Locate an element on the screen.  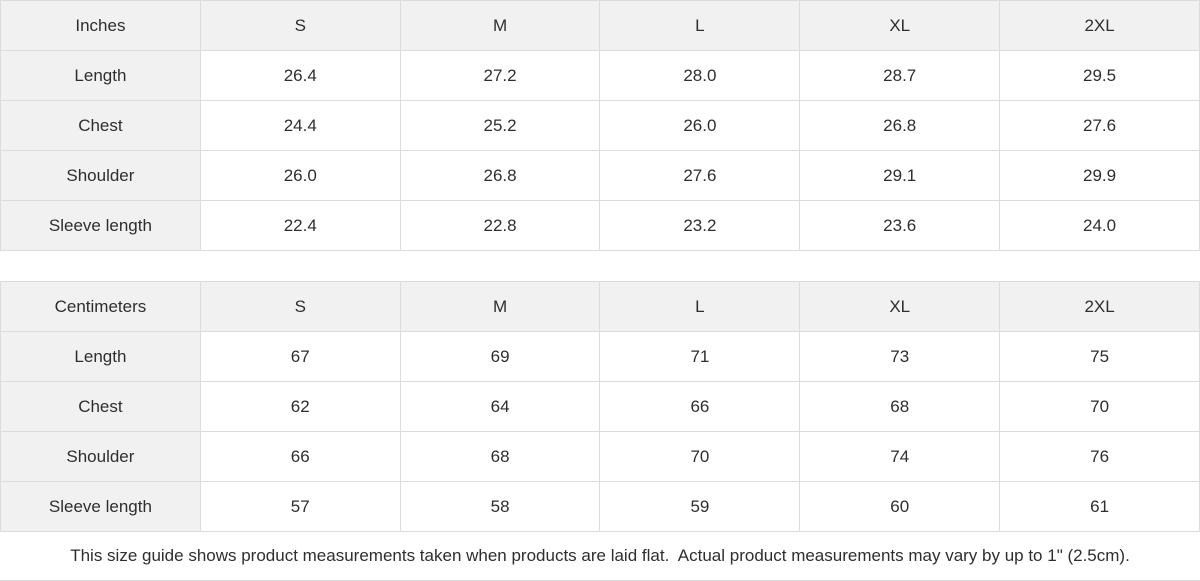
value-cell: 22.4 is located at coordinates (300, 225).